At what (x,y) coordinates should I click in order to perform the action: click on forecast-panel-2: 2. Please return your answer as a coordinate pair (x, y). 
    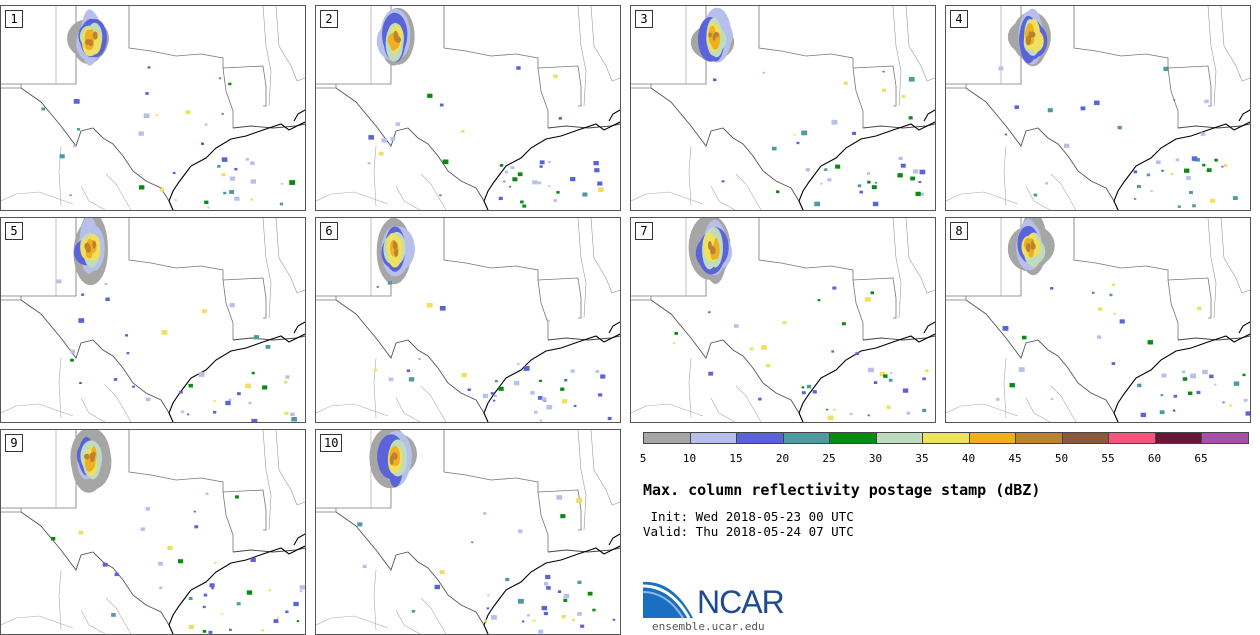
    Looking at the image, I should click on (468, 108).